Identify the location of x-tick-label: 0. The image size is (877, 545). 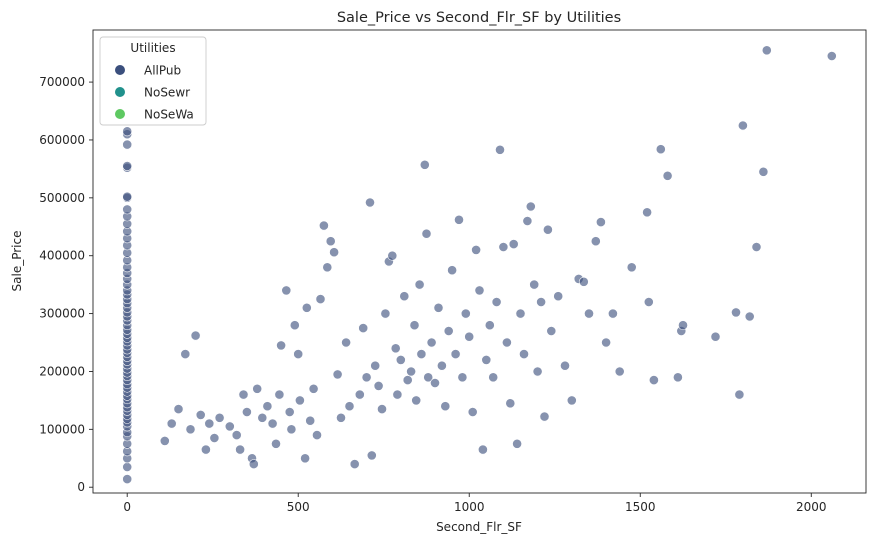
(127, 507).